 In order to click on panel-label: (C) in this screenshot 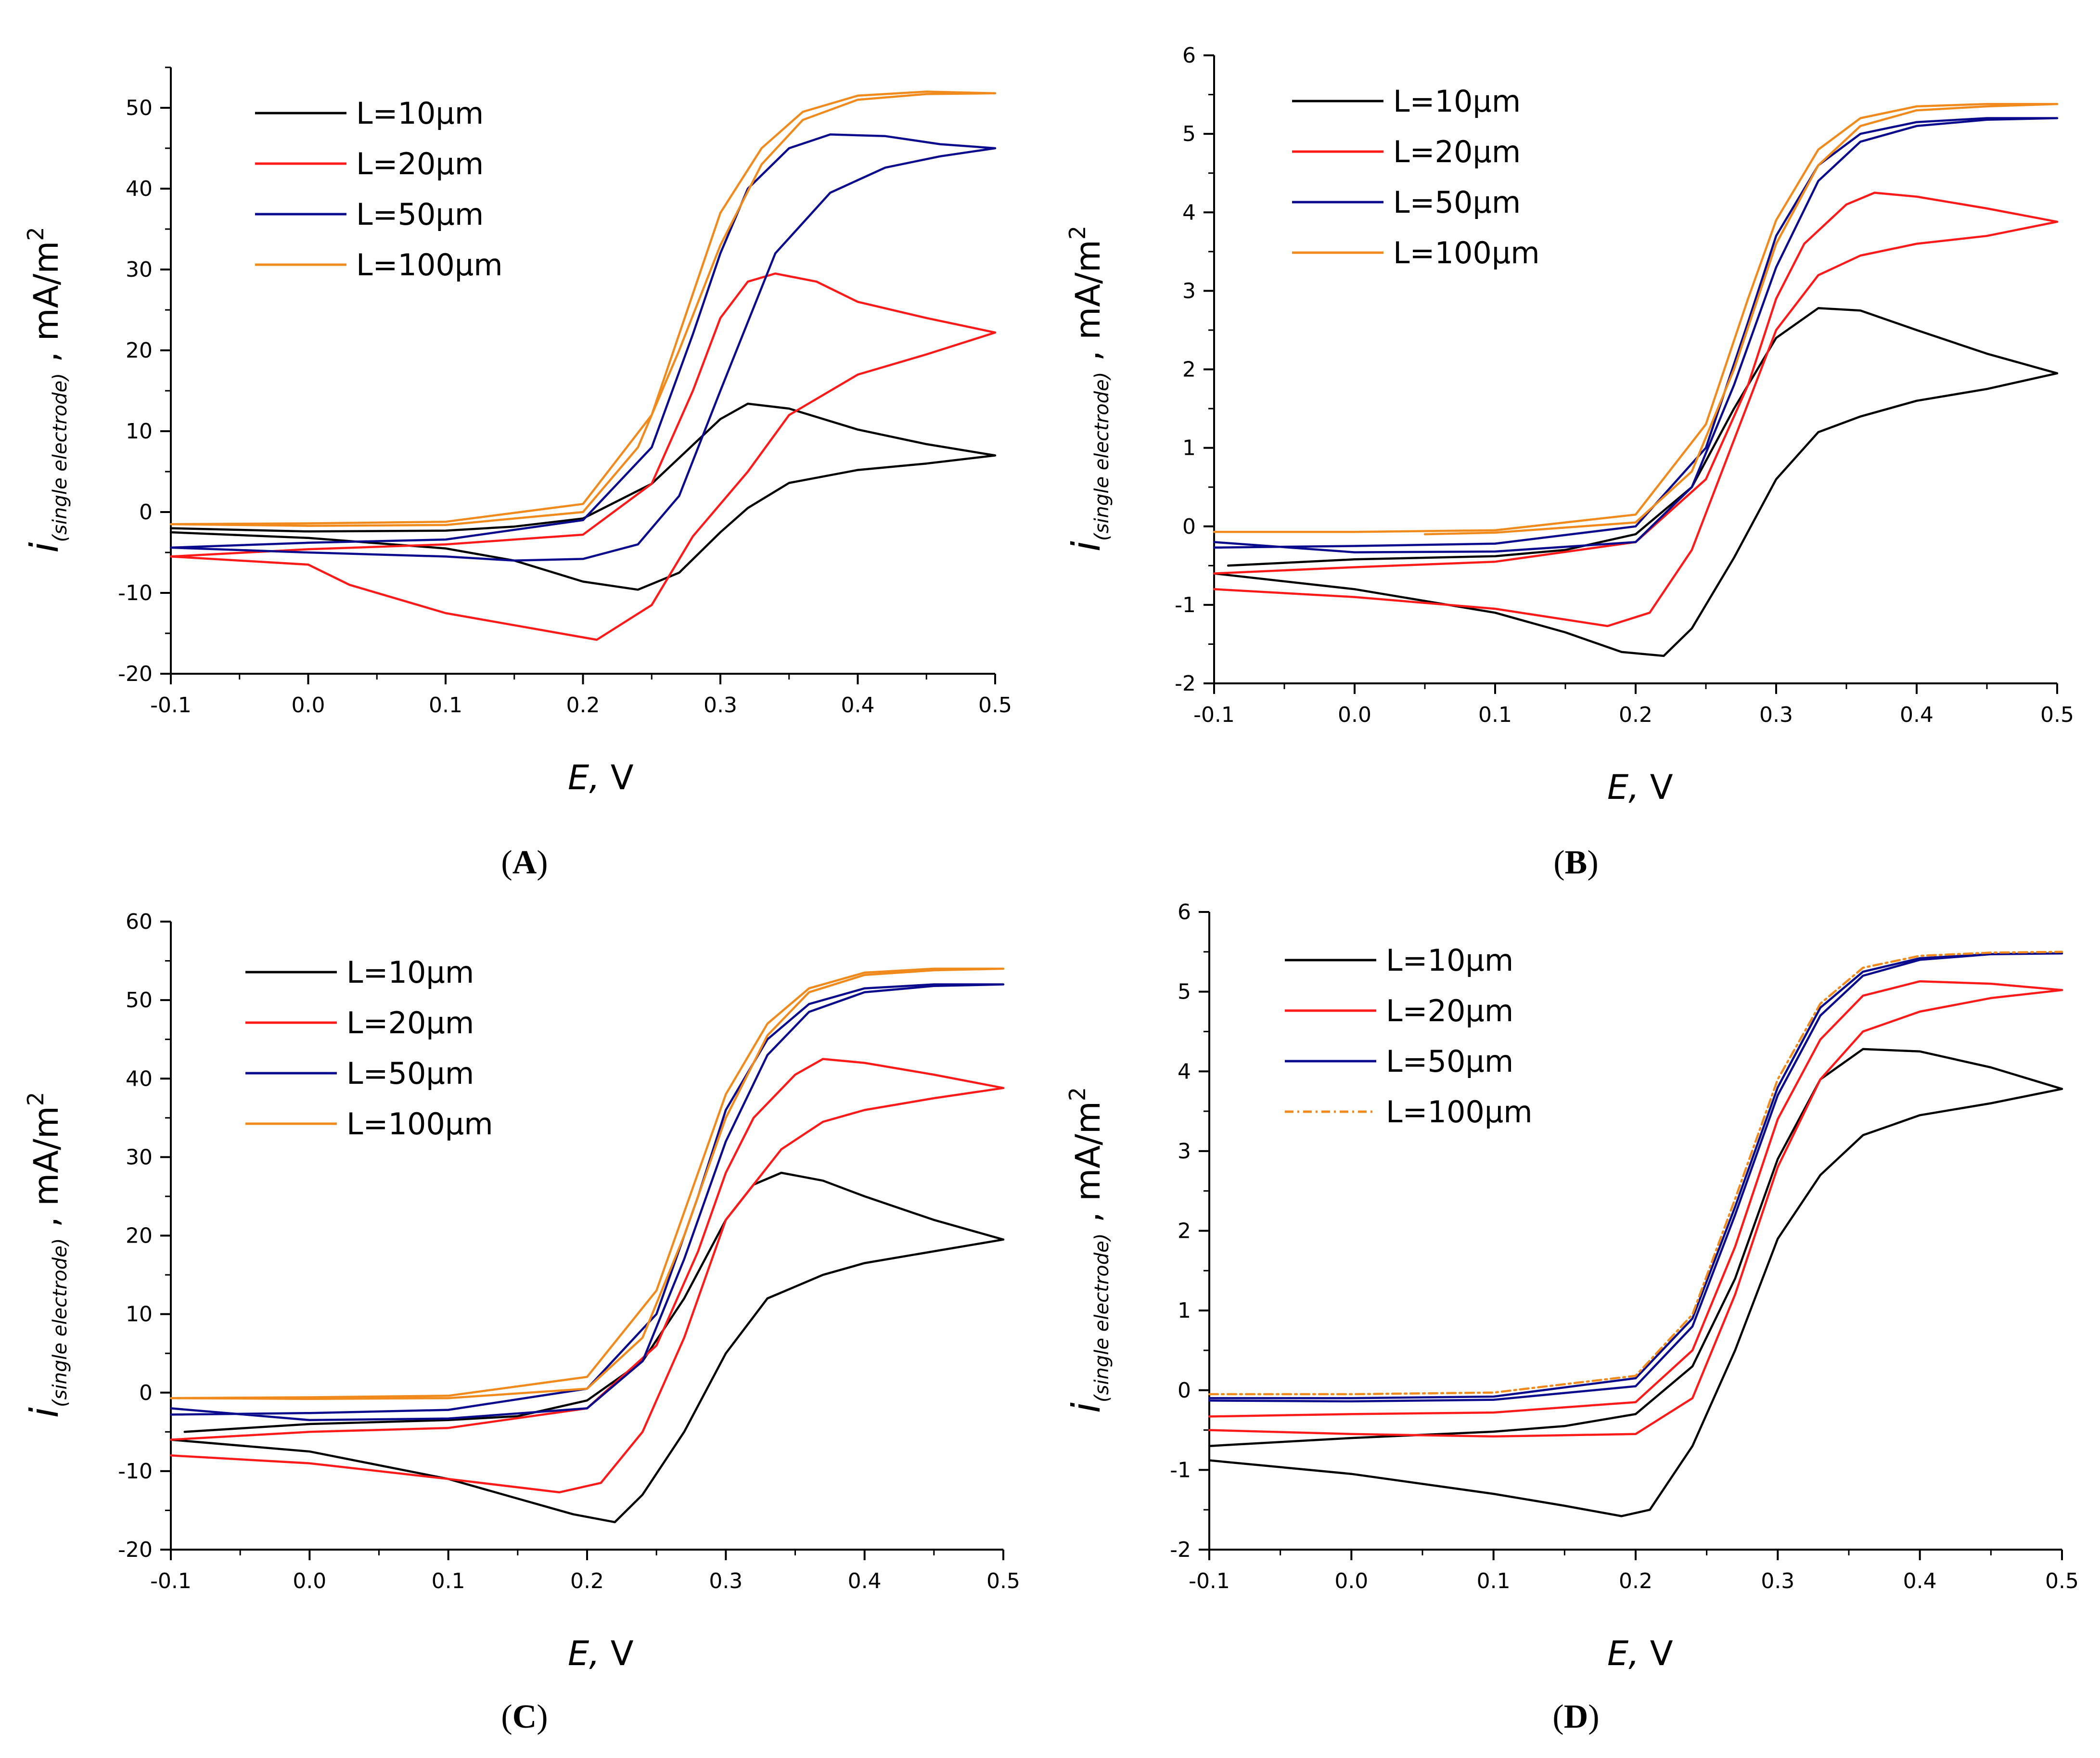, I will do `click(524, 1716)`.